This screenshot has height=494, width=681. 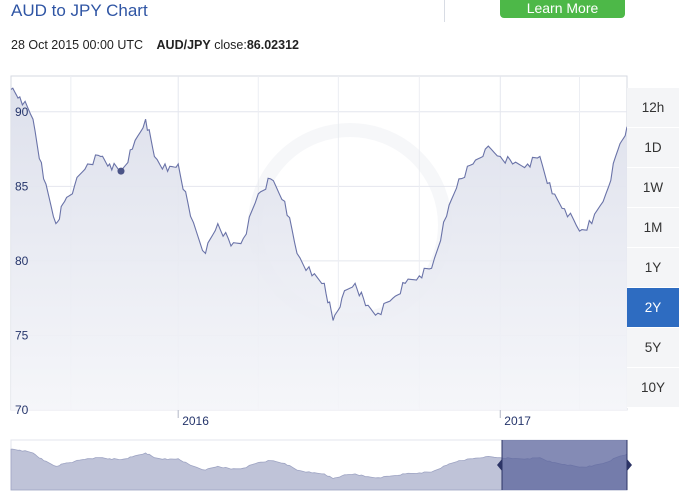 I want to click on y-tick-label: 85, so click(x=22, y=186).